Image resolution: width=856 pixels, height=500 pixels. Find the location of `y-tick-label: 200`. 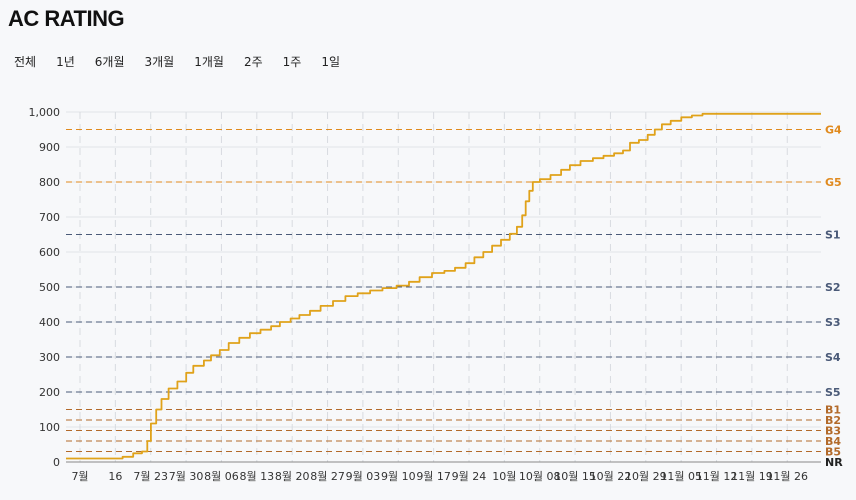

y-tick-label: 200 is located at coordinates (49, 392).